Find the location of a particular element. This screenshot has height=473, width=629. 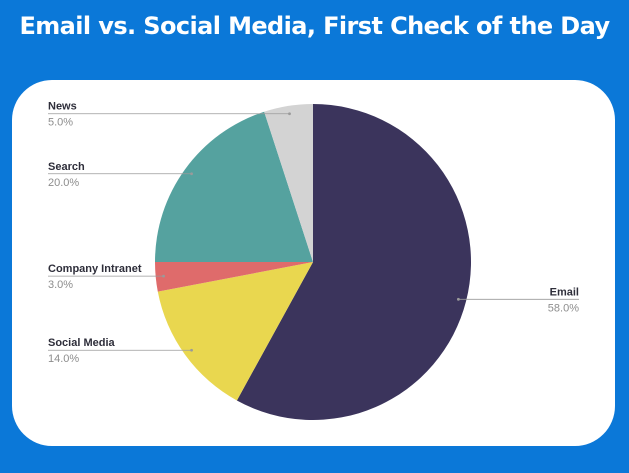

slice-value-news: 5.0% is located at coordinates (60, 123).